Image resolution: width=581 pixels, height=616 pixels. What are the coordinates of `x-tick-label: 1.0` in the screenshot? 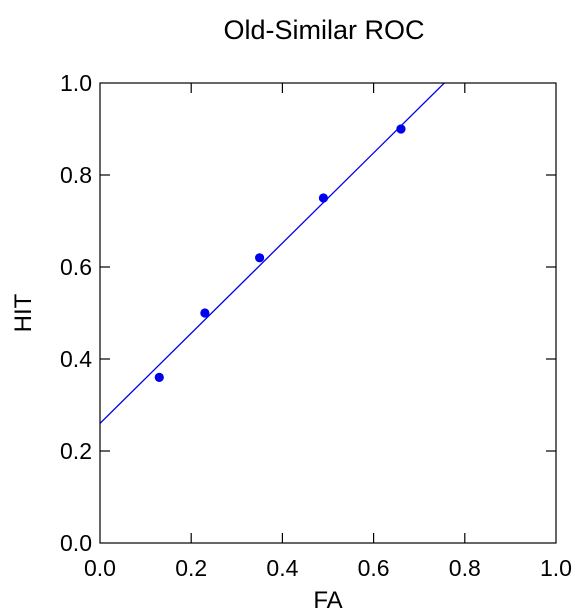 It's located at (556, 568).